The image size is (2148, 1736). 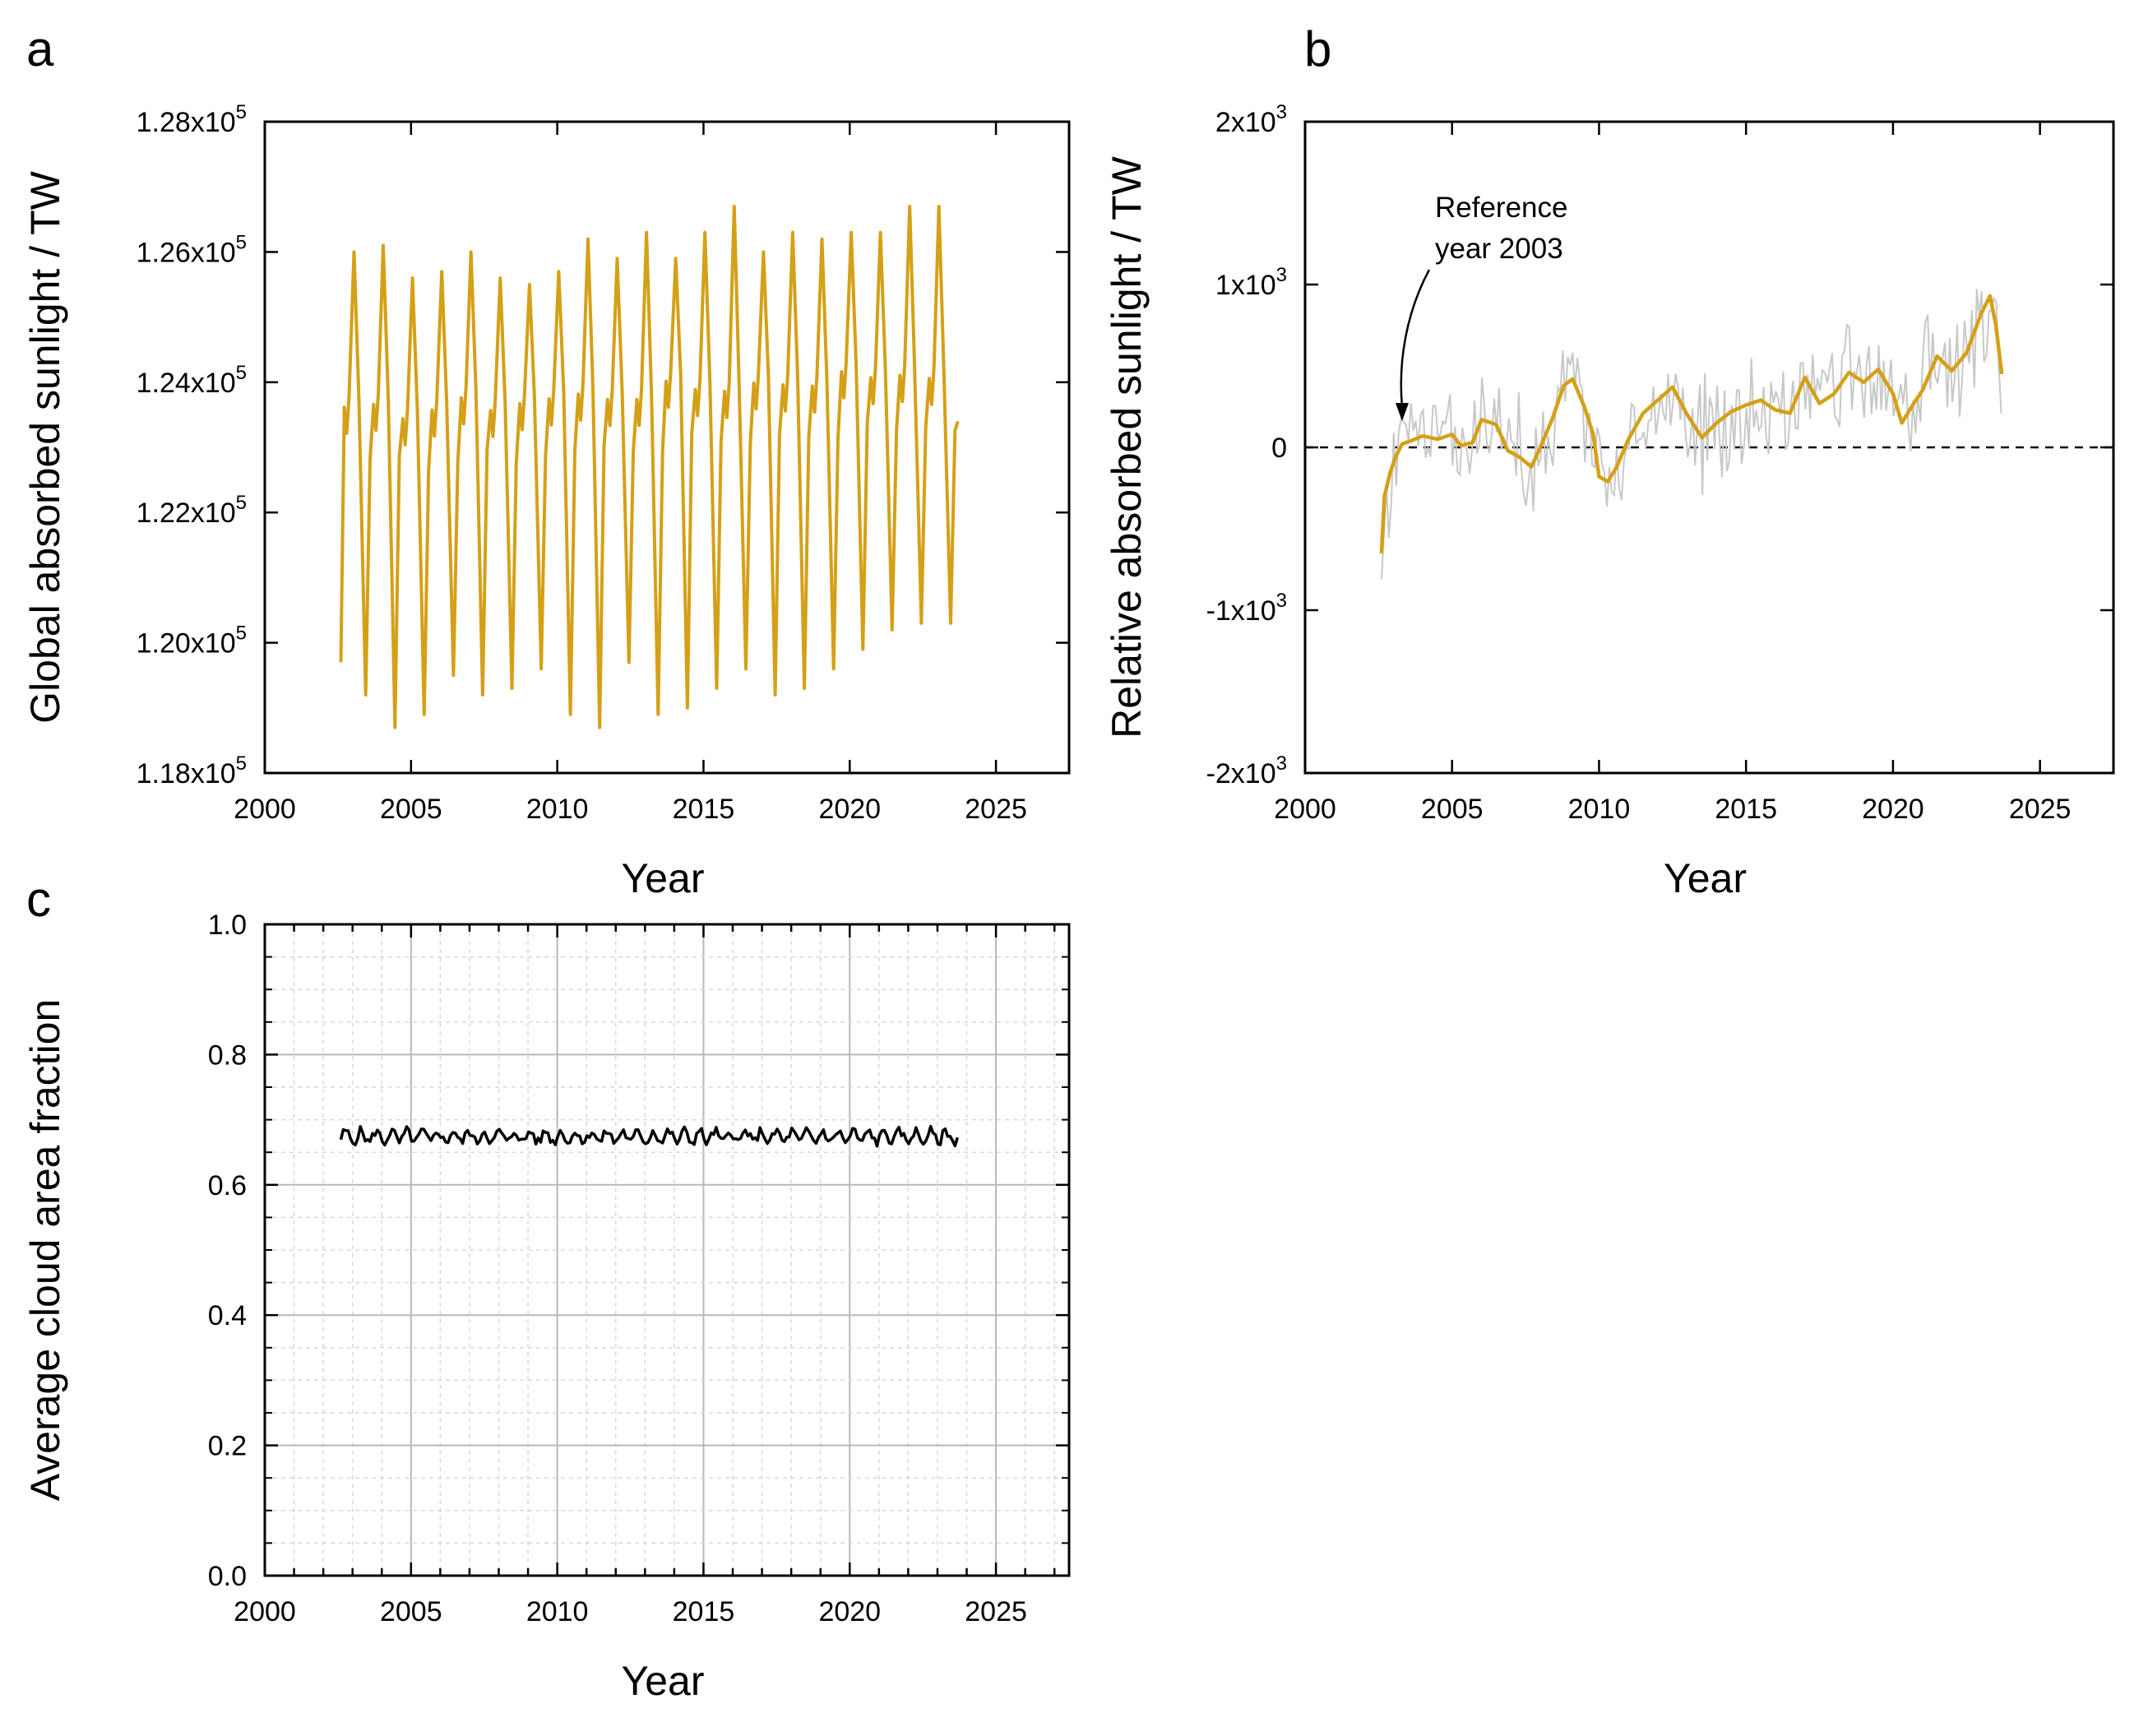 What do you see at coordinates (1245, 285) in the screenshot?
I see `y-tick-mantissa: 1x10` at bounding box center [1245, 285].